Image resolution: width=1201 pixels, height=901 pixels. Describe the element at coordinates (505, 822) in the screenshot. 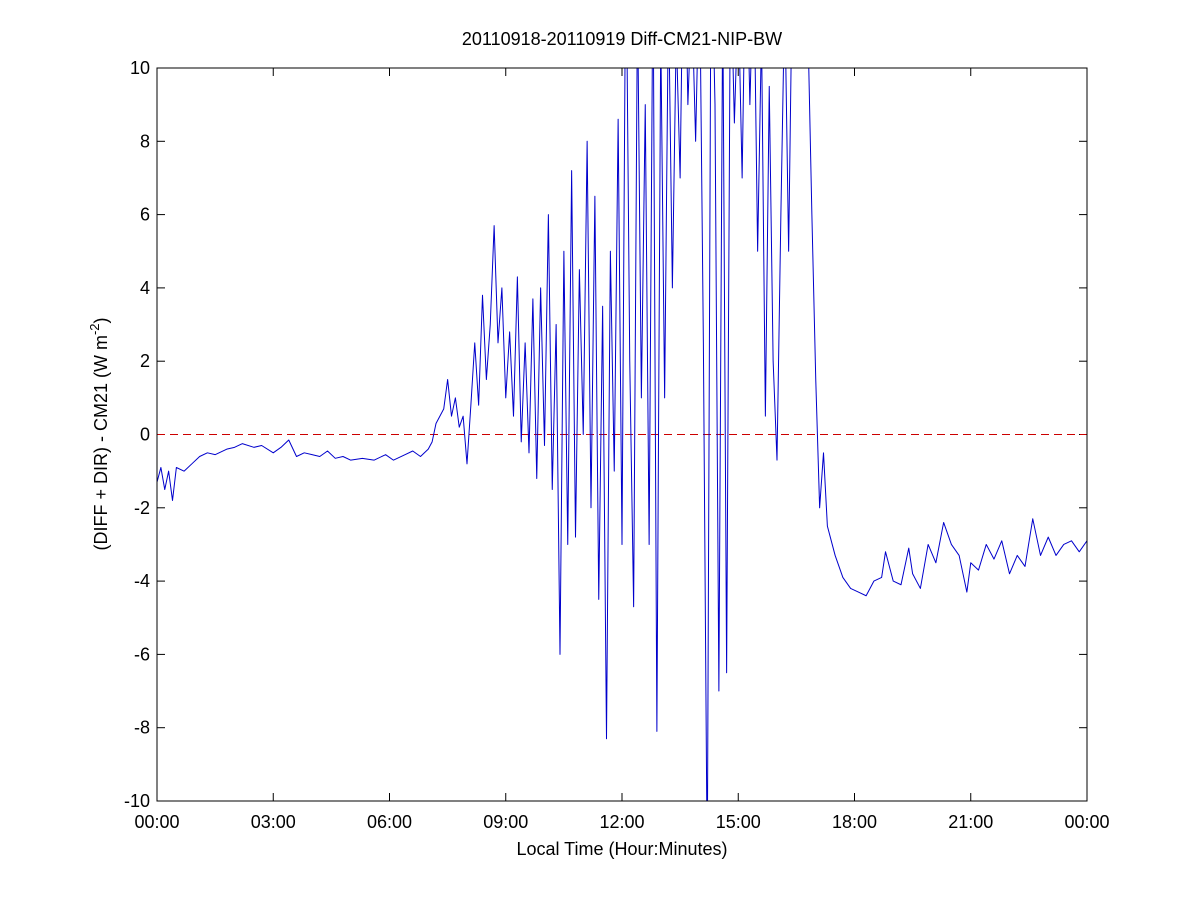

I see `x-tick-label: 09:00` at that location.